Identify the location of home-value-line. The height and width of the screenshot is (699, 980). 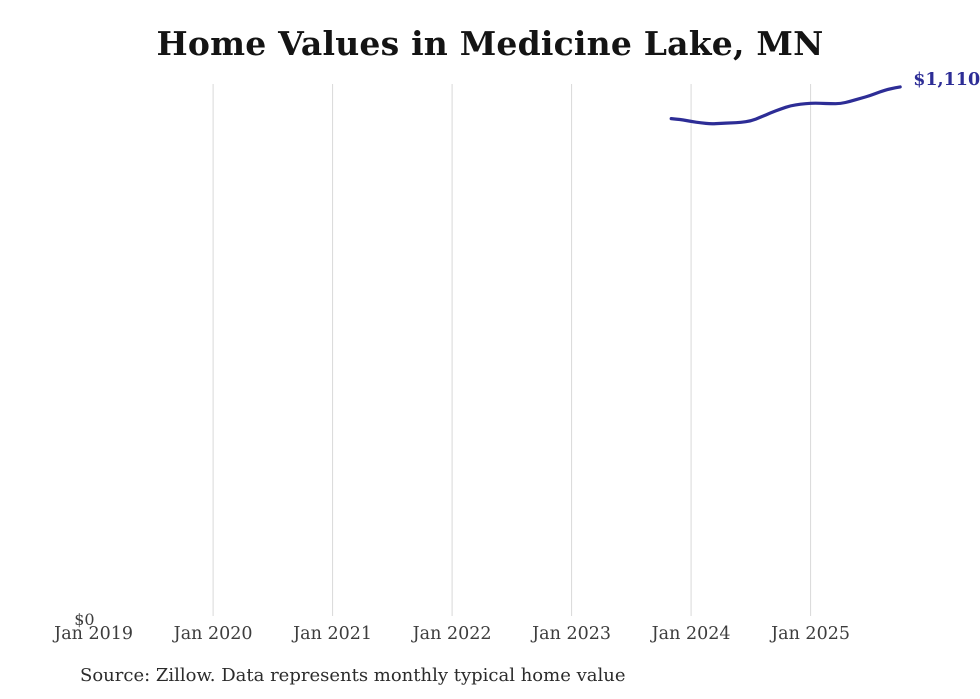
(785, 105).